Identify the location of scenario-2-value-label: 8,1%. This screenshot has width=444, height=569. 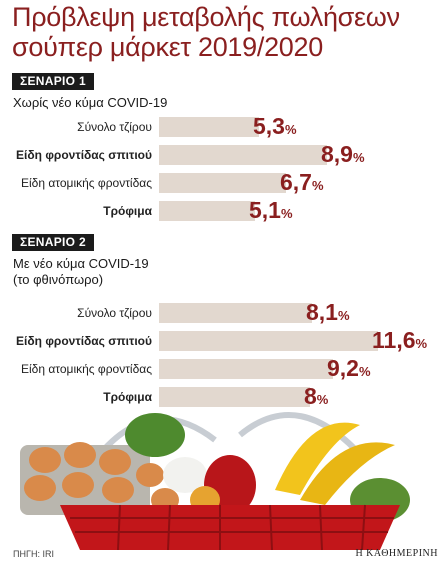
(328, 314).